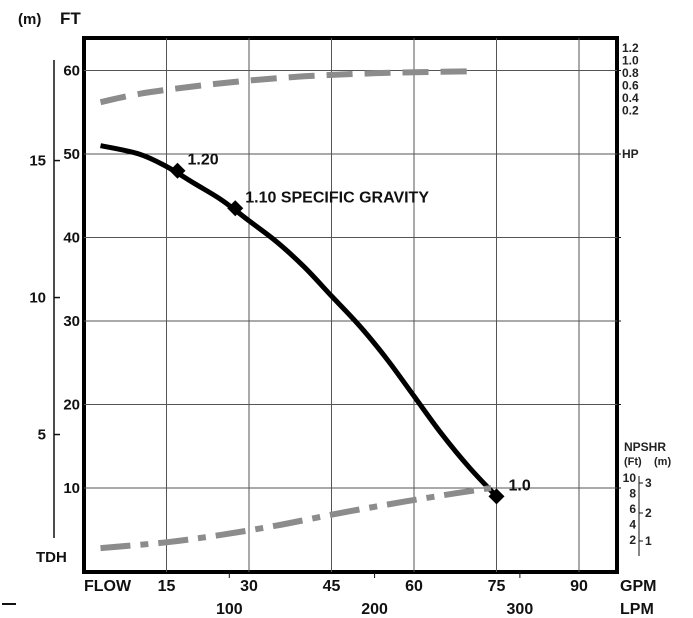 The height and width of the screenshot is (618, 693). Describe the element at coordinates (51, 557) in the screenshot. I see `tdh-label: TDH` at that location.